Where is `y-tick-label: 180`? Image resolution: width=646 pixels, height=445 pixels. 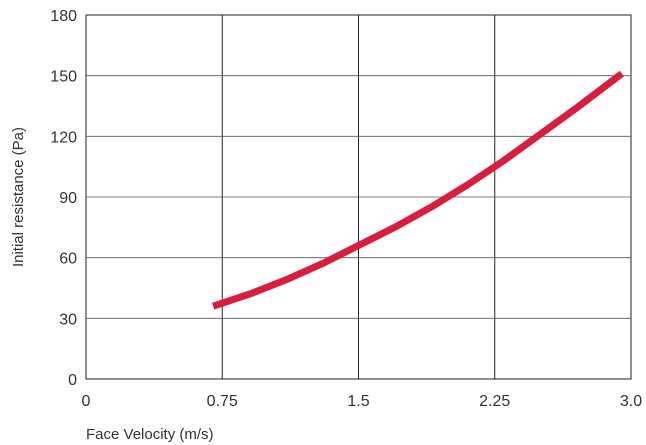 y-tick-label: 180 is located at coordinates (63, 16).